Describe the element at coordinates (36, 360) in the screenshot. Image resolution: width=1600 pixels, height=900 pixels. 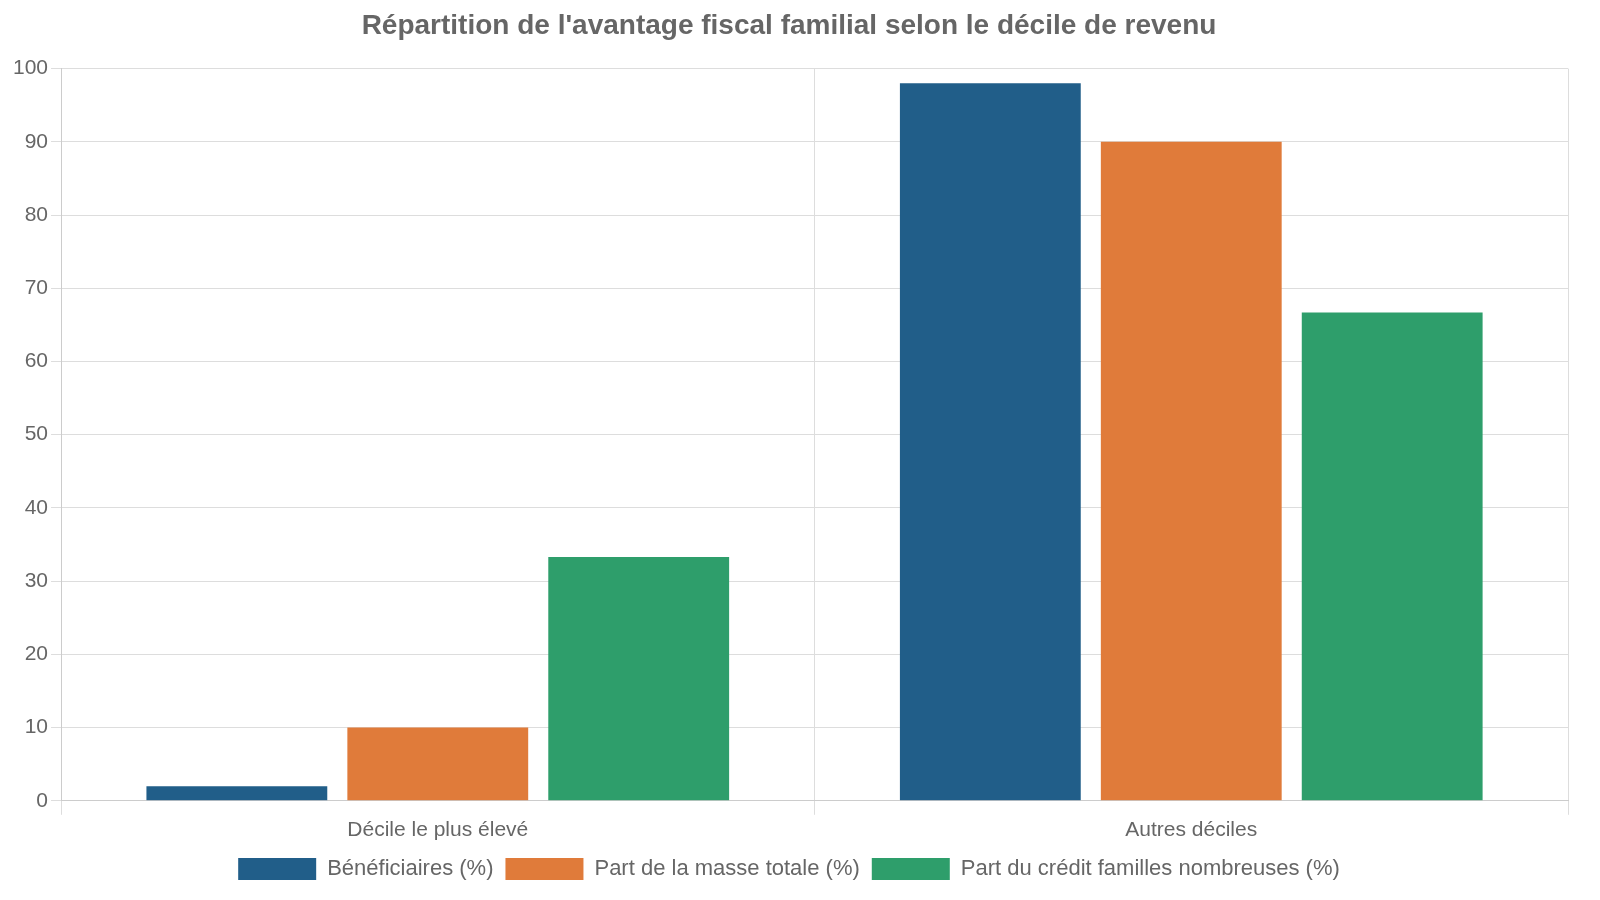
I see `y-tick-label: 60` at that location.